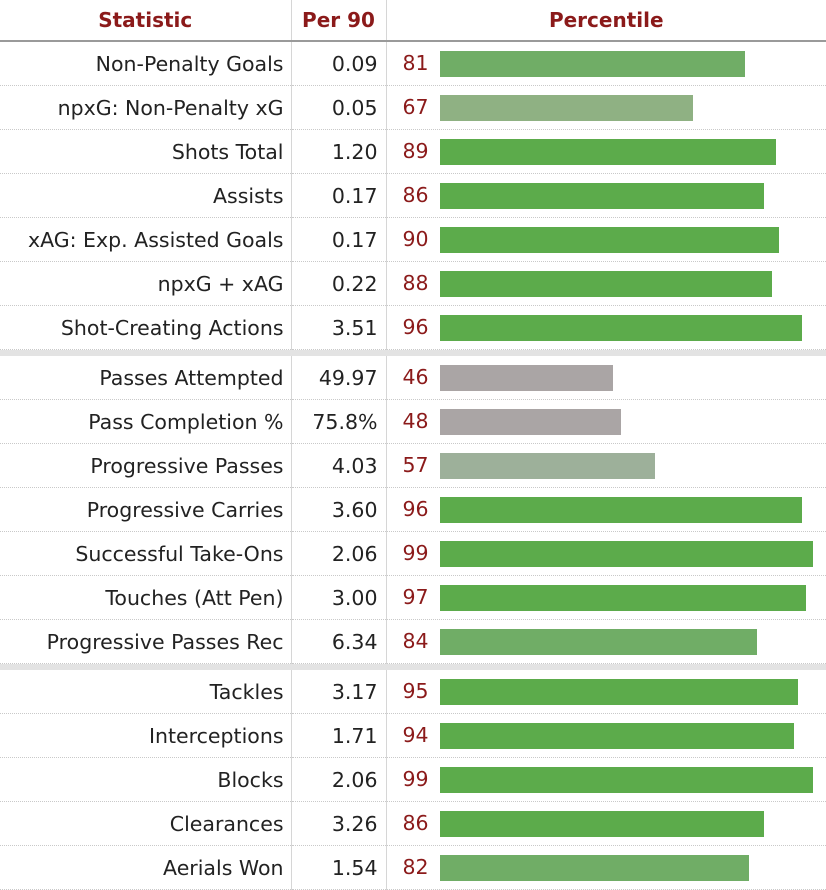  What do you see at coordinates (339, 779) in the screenshot?
I see `per90-cell: 2.06` at bounding box center [339, 779].